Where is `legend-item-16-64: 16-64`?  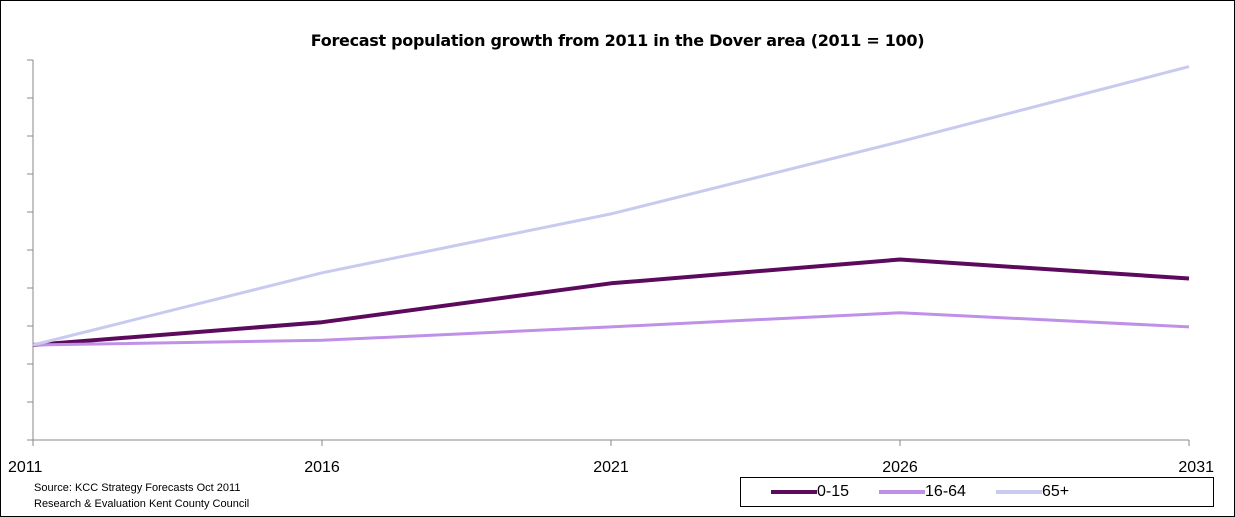
legend-item-16-64: 16-64 is located at coordinates (922, 492).